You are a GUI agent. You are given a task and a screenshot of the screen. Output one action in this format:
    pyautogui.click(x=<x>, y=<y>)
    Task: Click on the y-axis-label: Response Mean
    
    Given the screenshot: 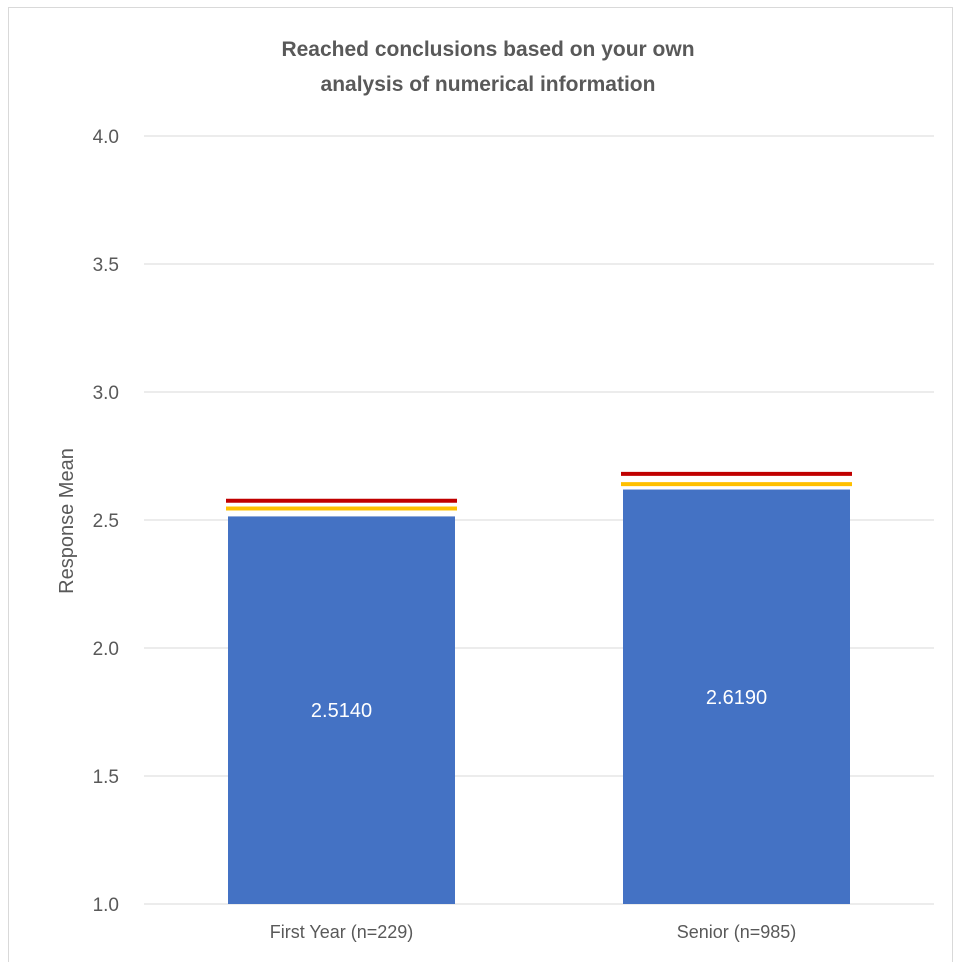 What is the action you would take?
    pyautogui.click(x=67, y=521)
    